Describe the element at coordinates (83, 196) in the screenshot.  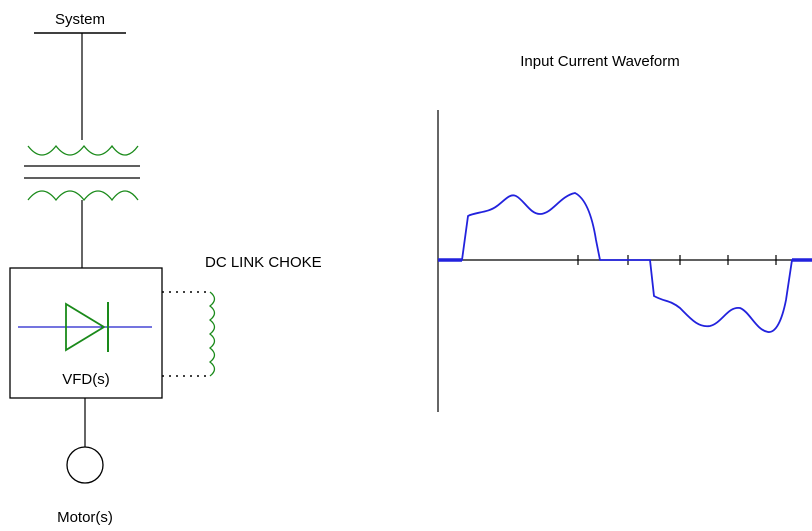
I see `transformer-secondary` at that location.